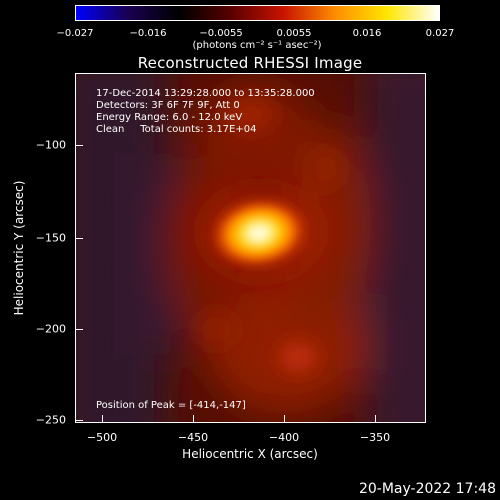  What do you see at coordinates (193, 437) in the screenshot?
I see `x-tick-label: −450` at bounding box center [193, 437].